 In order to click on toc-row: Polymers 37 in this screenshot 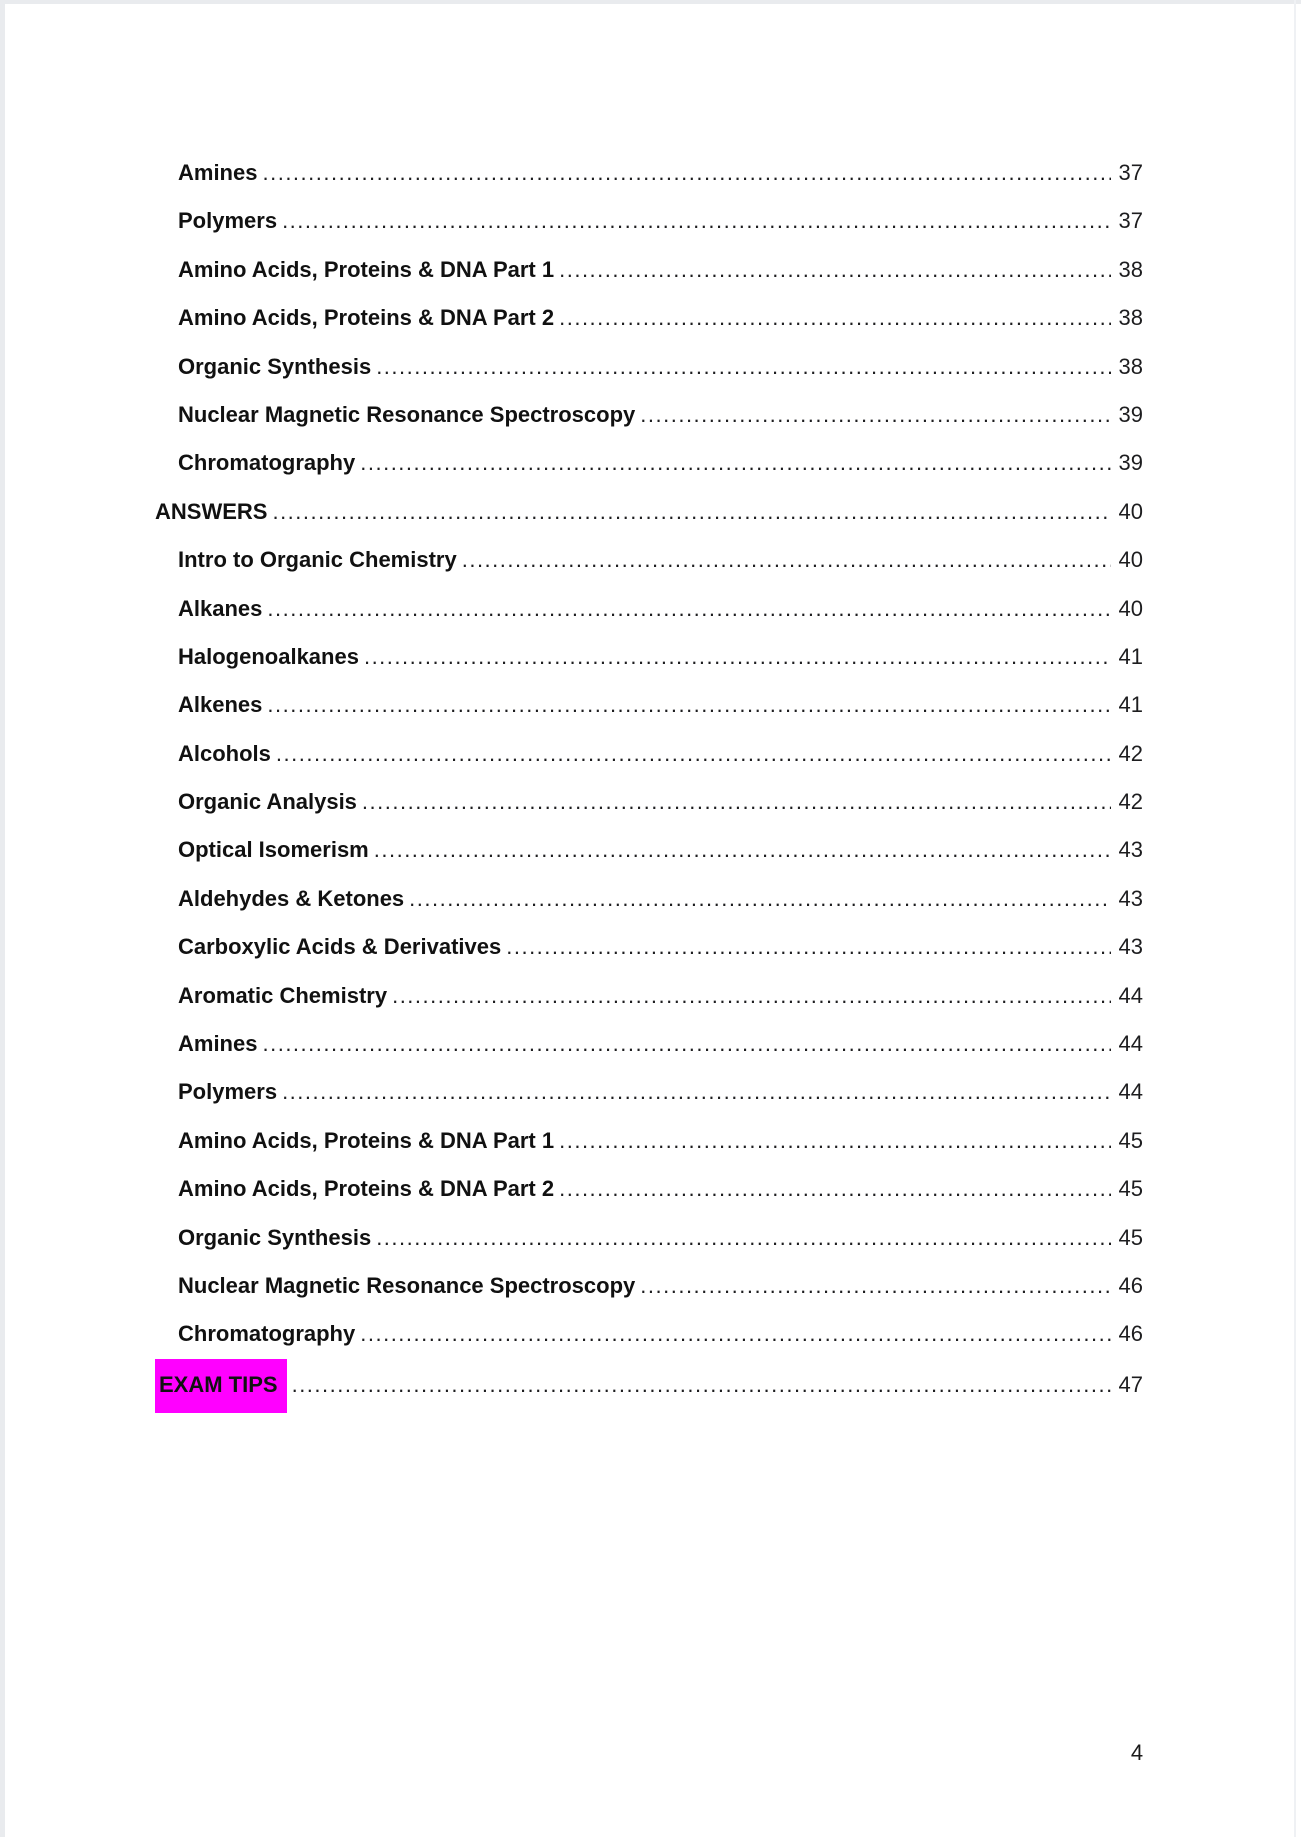, I will do `click(649, 221)`.